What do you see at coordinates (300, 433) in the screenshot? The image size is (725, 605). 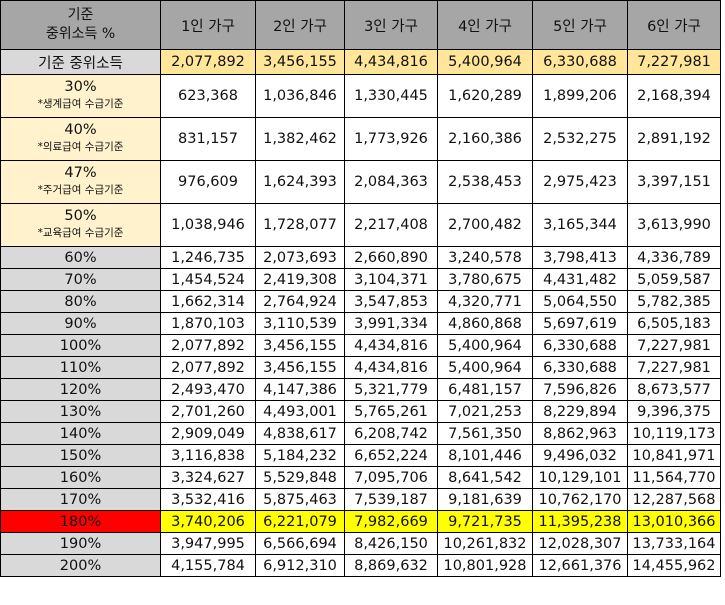 I see `table-cell: 4,838,617` at bounding box center [300, 433].